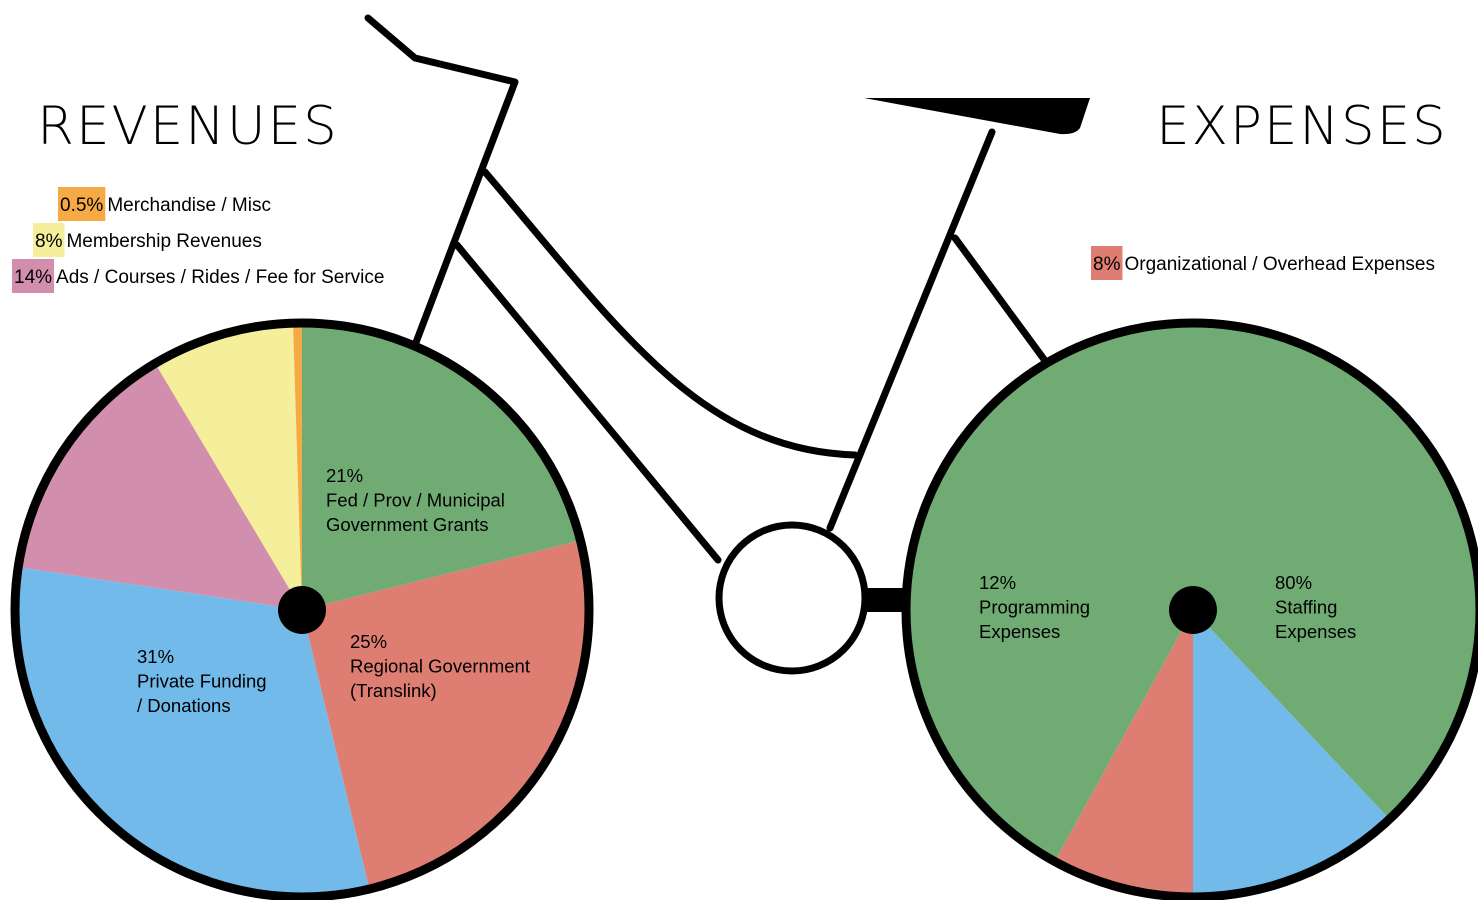 Image resolution: width=1478 pixels, height=900 pixels. I want to click on legend-percent: 14%, so click(33, 277).